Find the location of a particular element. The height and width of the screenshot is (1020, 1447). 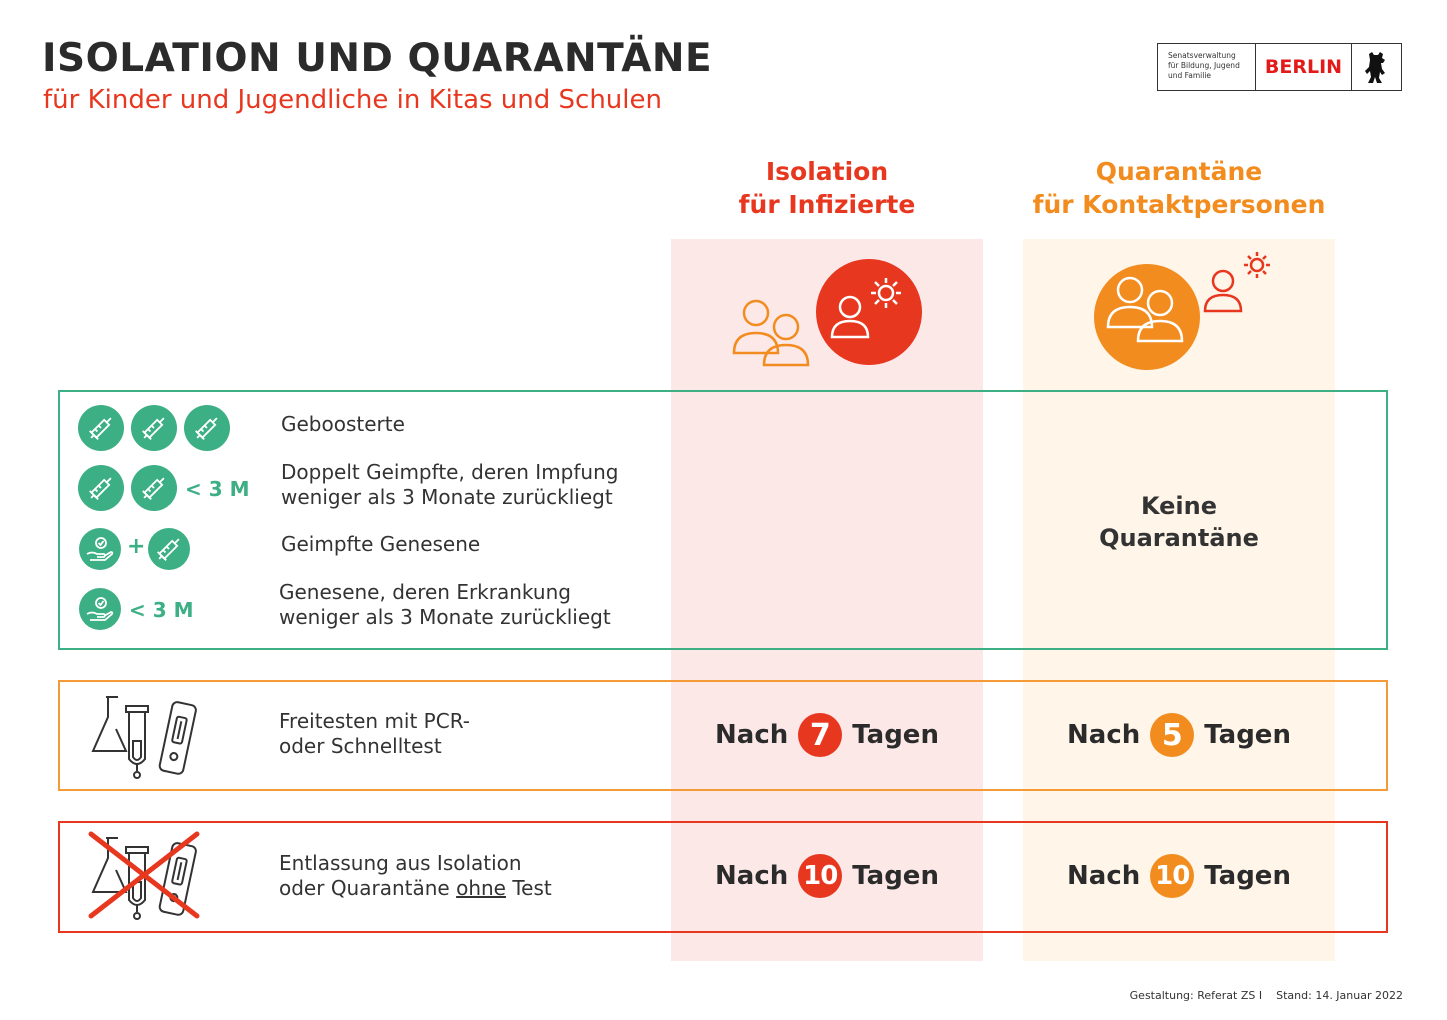

no-test-release-box is located at coordinates (723, 877).